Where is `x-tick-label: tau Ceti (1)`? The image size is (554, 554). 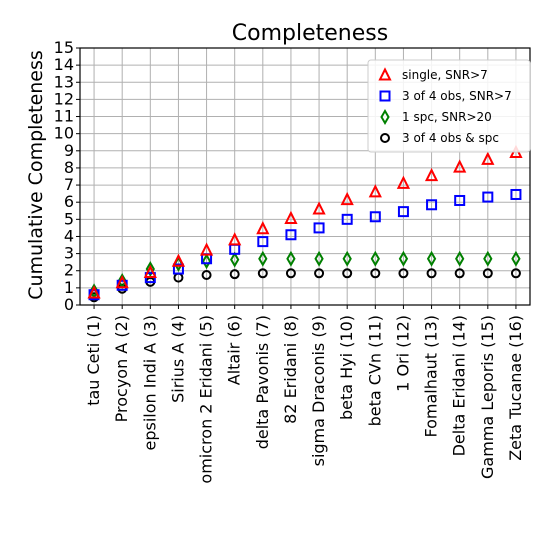
x-tick-label: tau Ceti (1) is located at coordinates (93, 360).